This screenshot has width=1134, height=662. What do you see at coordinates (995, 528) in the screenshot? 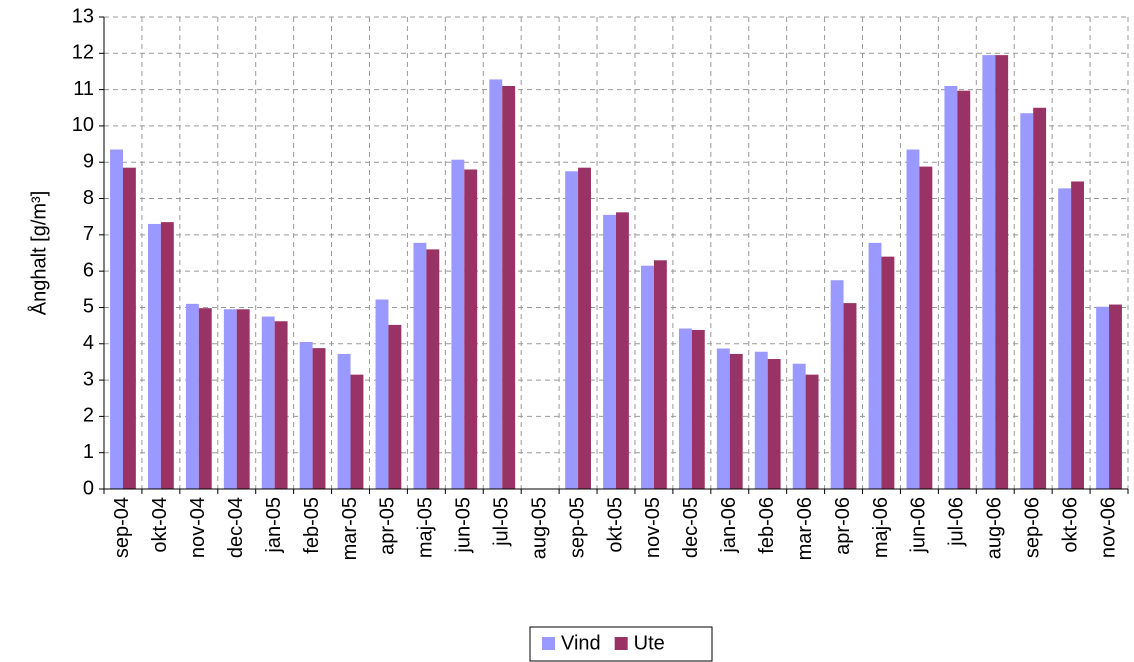
I see `x-tick-label: aug-06` at bounding box center [995, 528].